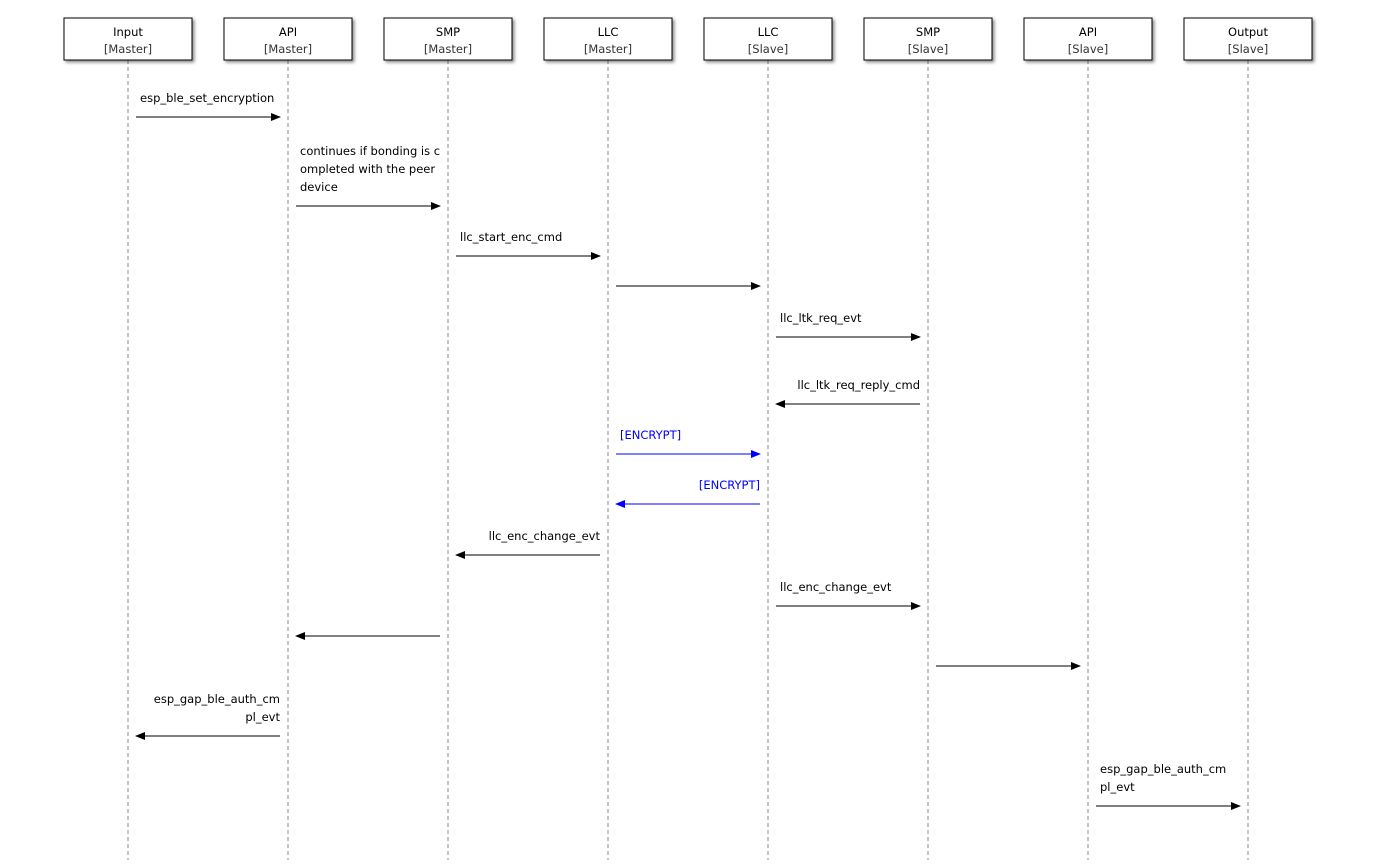 Image resolution: width=1376 pixels, height=864 pixels. I want to click on participant-box: Output [Slave], so click(1248, 39).